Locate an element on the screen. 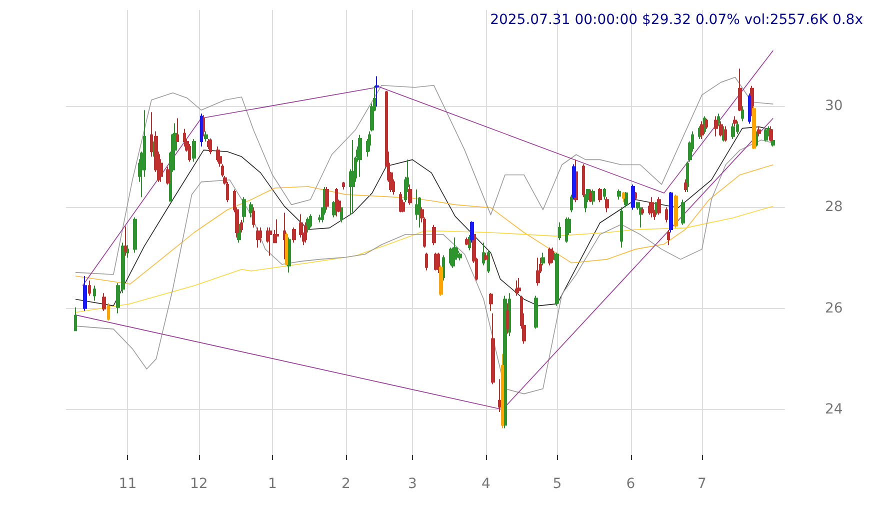 The image size is (878, 505). y-tick-label: 30 is located at coordinates (834, 106).